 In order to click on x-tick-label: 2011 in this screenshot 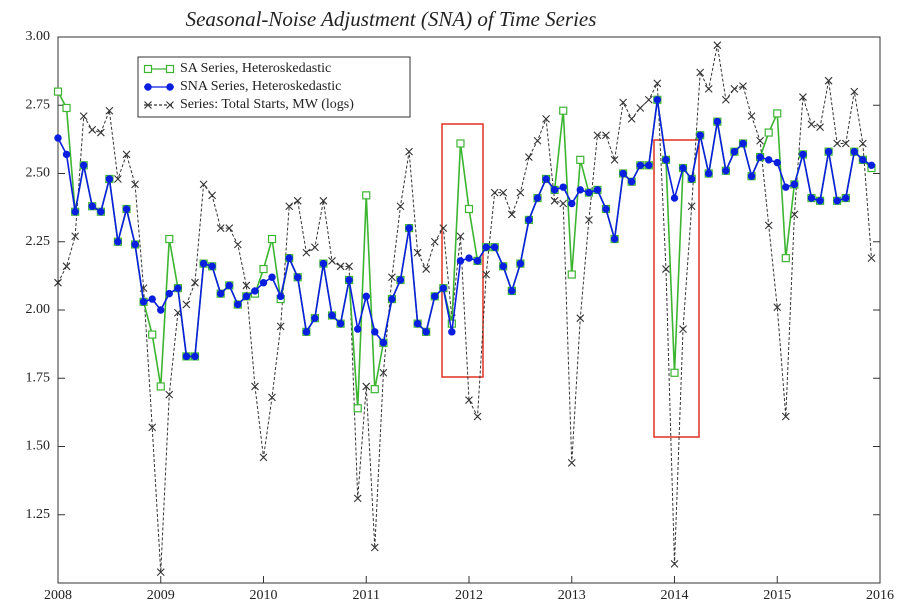, I will do `click(366, 595)`.